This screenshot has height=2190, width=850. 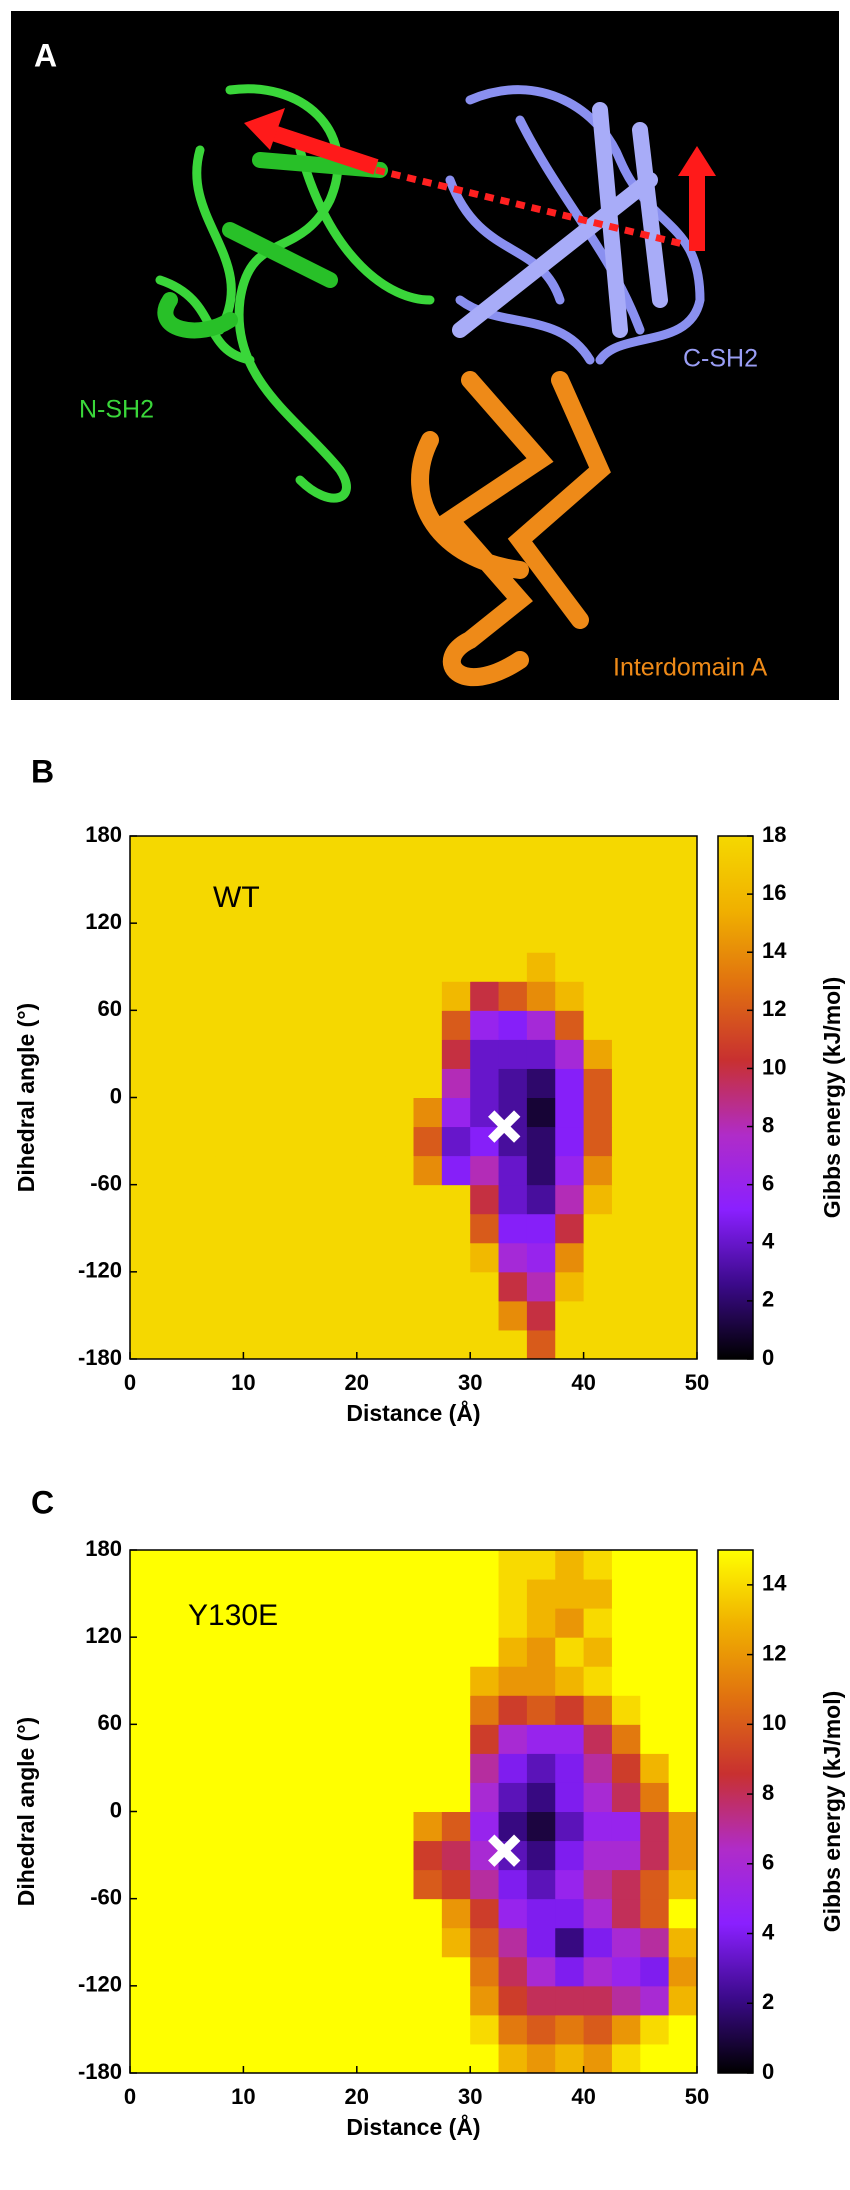 I want to click on c-sh2-arrow-head, so click(x=697, y=161).